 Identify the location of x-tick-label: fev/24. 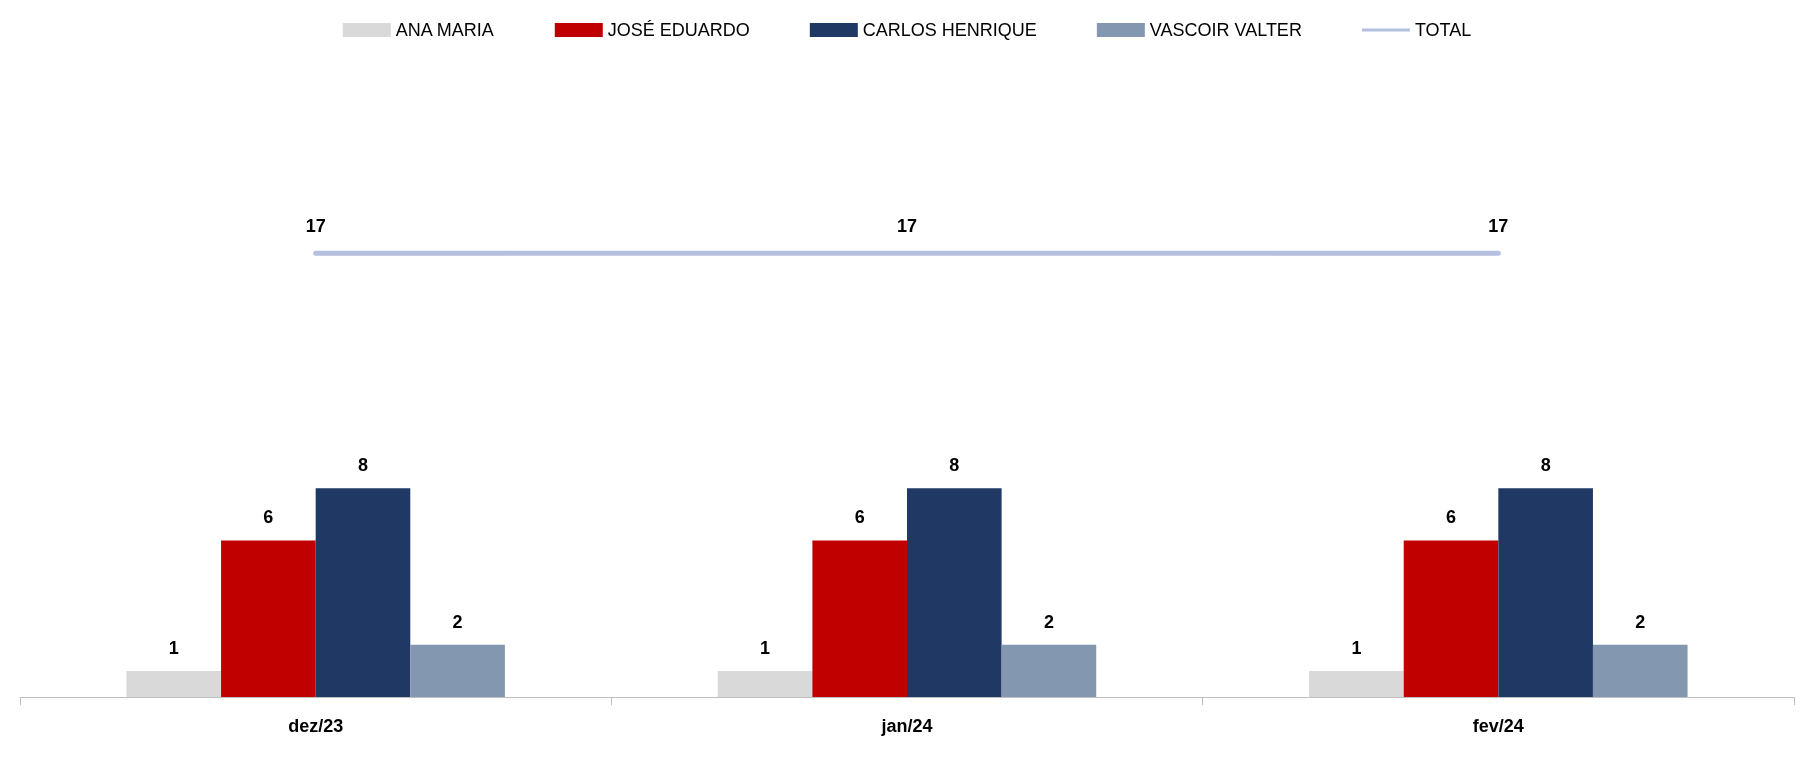
(1498, 726).